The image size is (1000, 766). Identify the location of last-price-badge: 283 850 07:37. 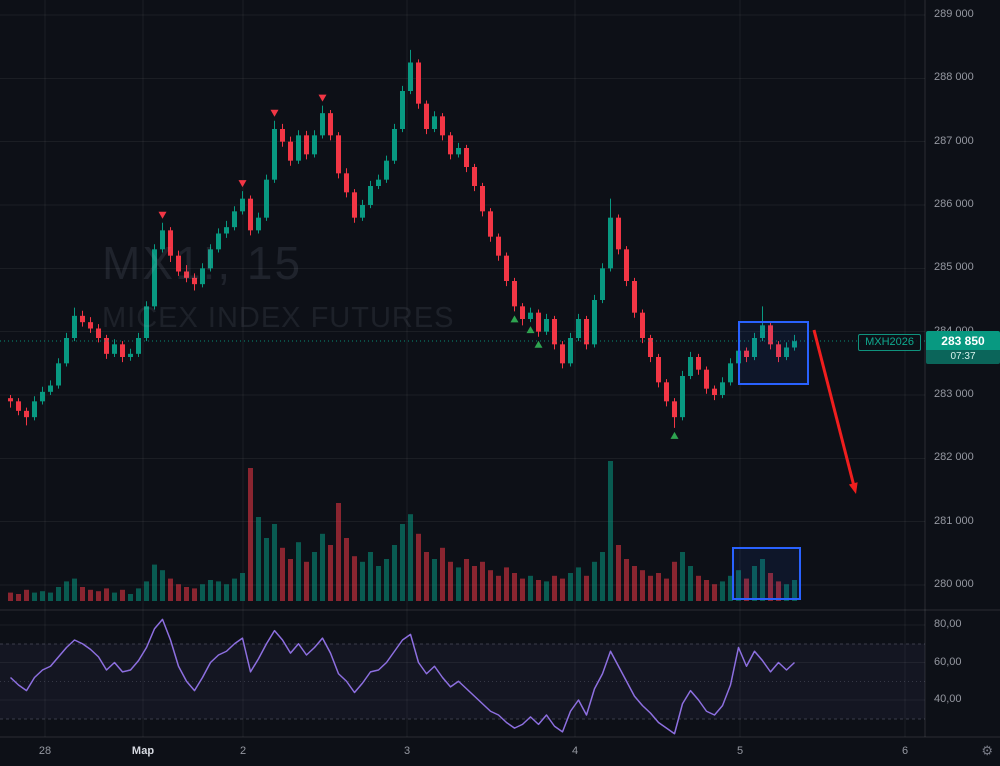
(963, 347).